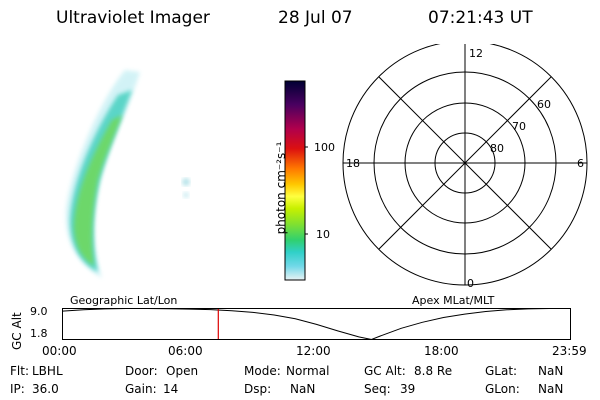 The width and height of the screenshot is (600, 400). What do you see at coordinates (39, 311) in the screenshot?
I see `altitude-ytick-high: 9.0` at bounding box center [39, 311].